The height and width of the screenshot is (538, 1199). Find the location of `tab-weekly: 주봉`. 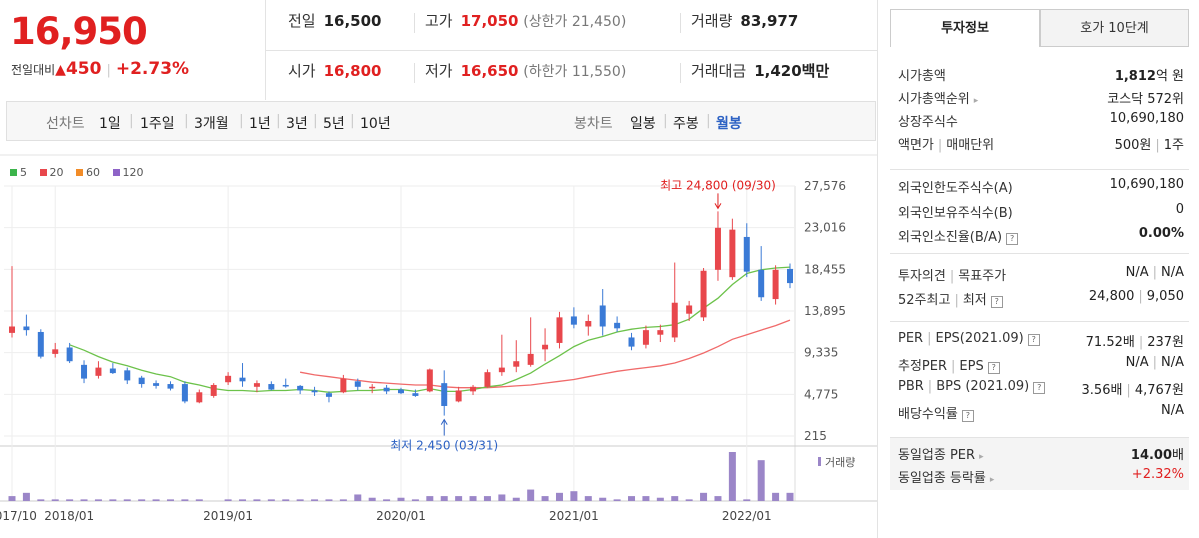

tab-weekly: 주봉 is located at coordinates (686, 124).